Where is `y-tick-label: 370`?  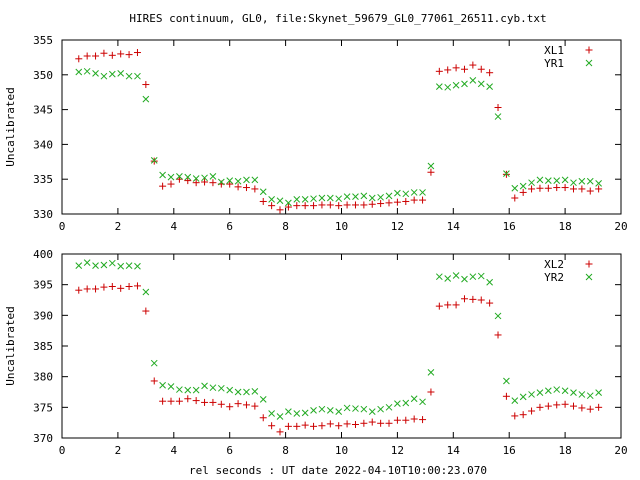
y-tick-label: 370 is located at coordinates (43, 438).